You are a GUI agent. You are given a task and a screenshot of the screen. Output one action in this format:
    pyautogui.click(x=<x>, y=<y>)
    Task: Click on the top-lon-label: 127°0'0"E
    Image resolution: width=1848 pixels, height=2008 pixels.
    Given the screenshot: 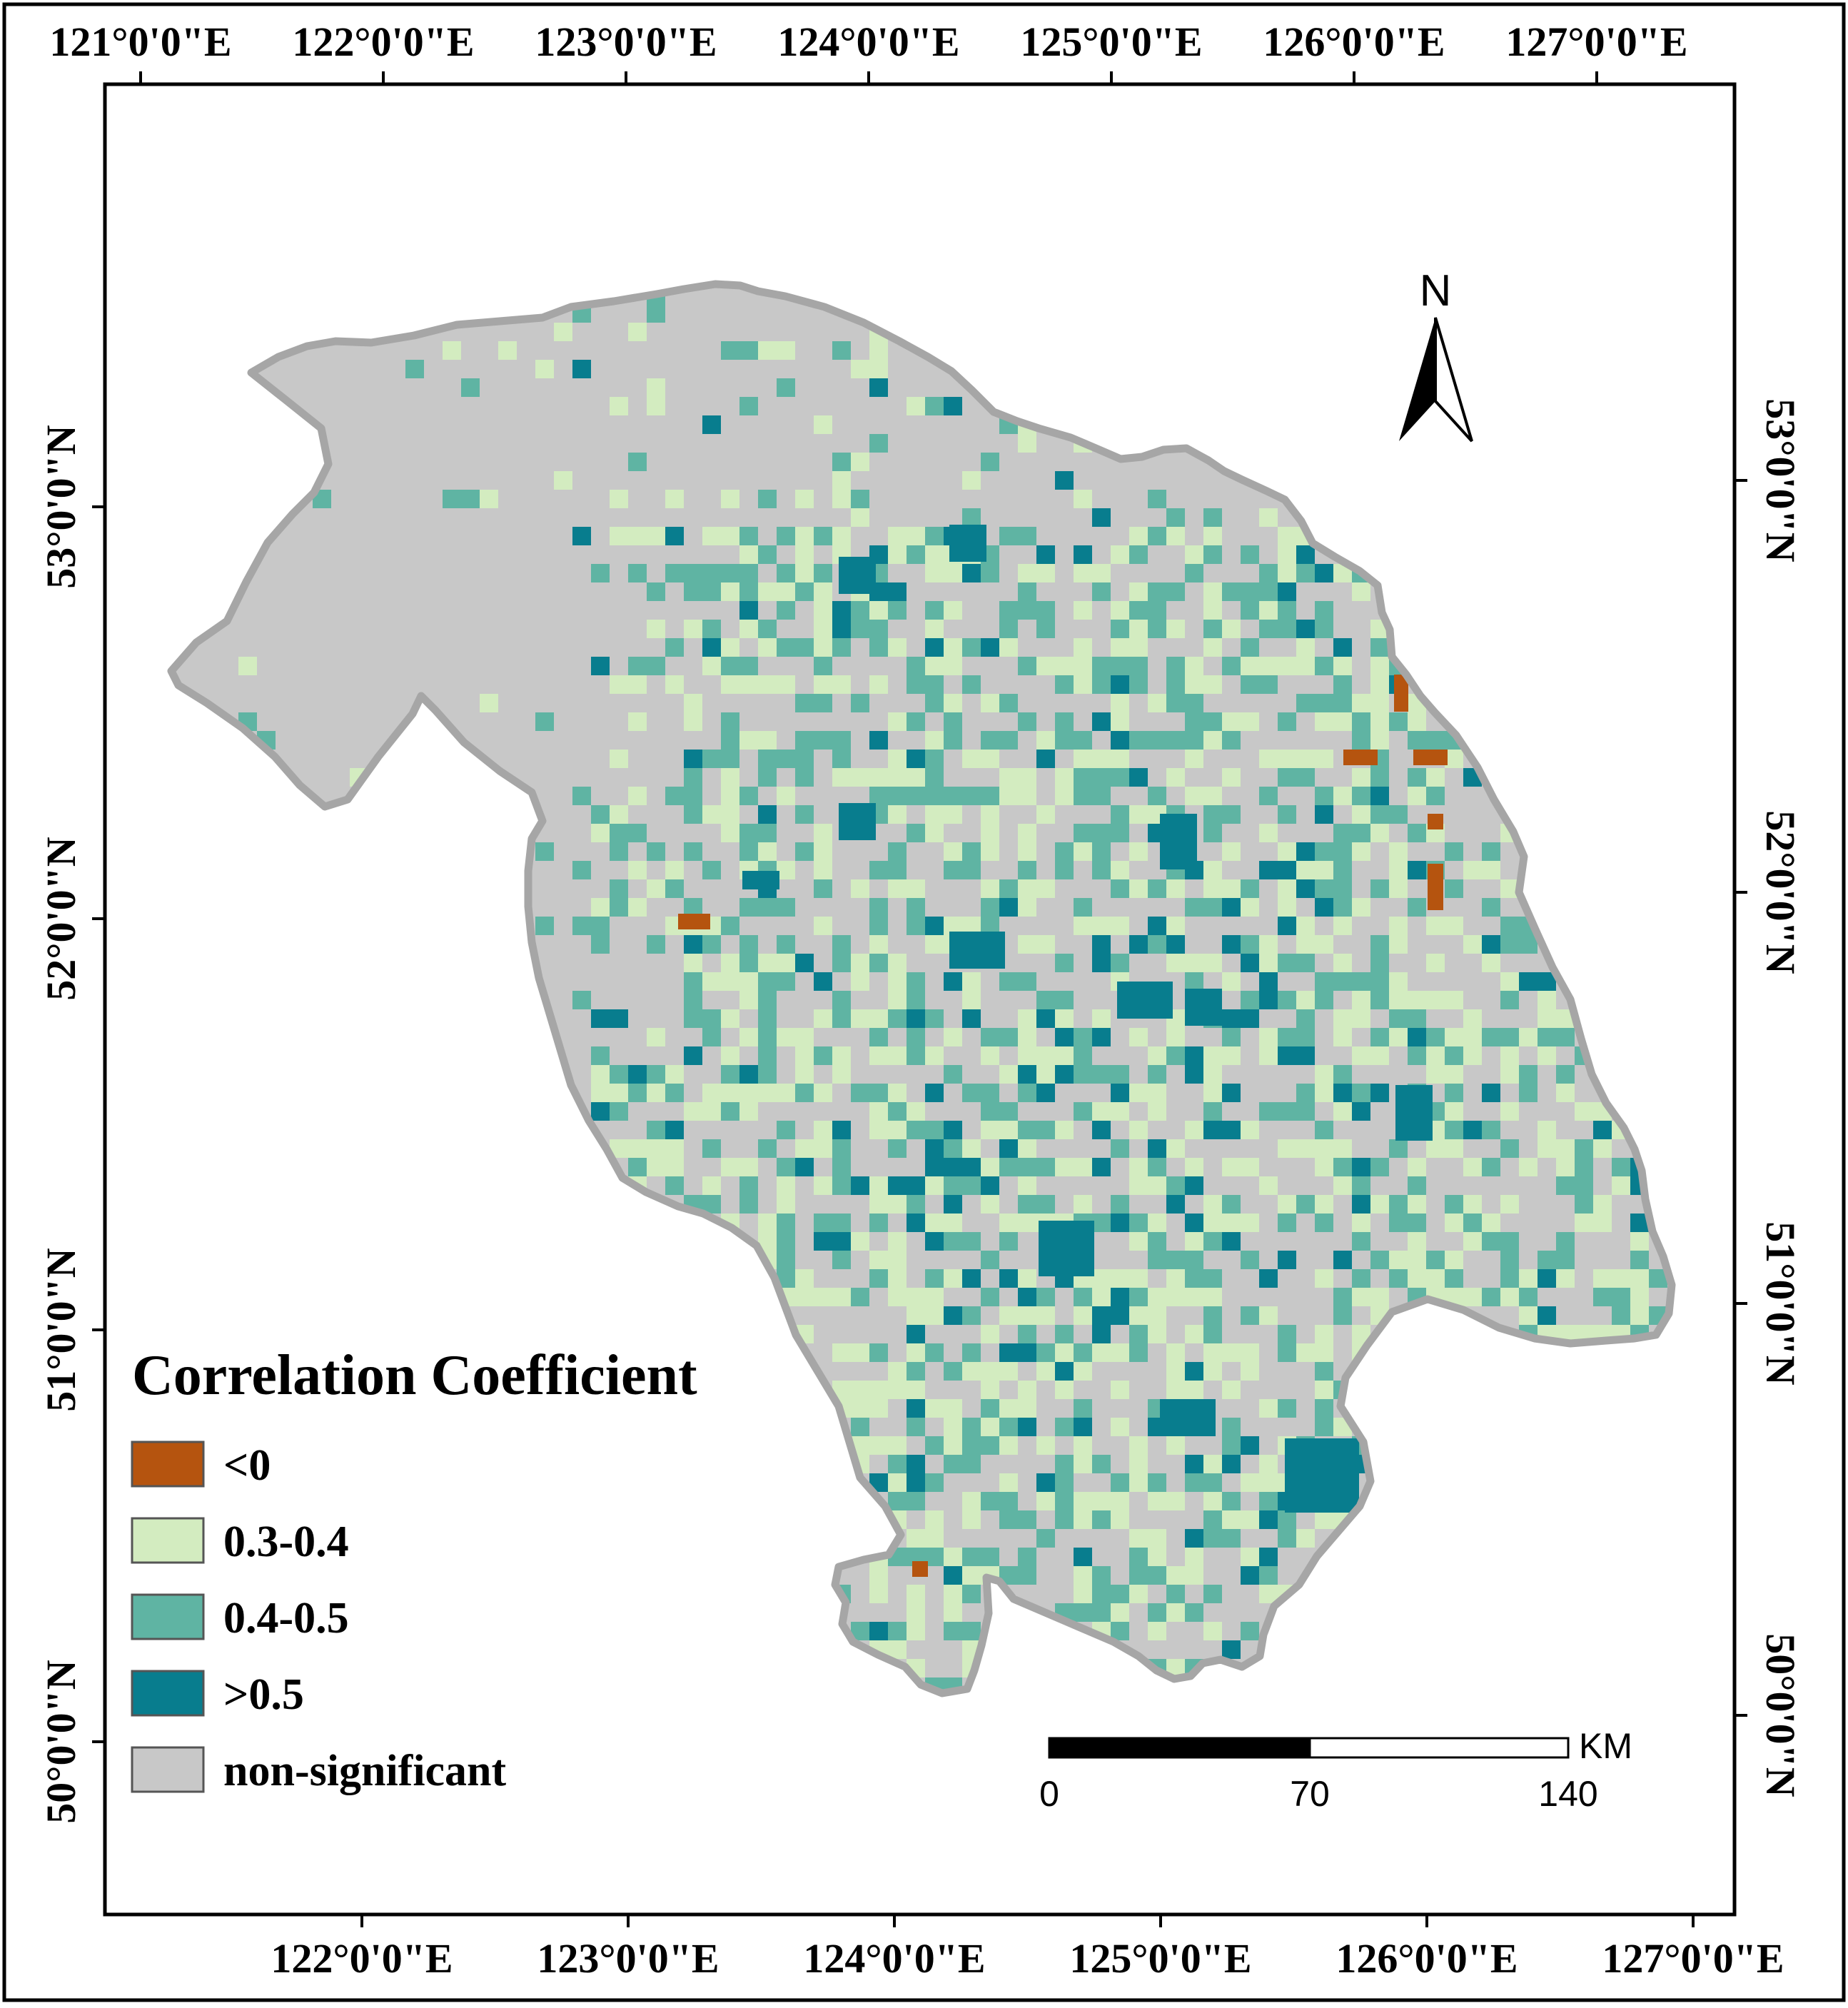 What is the action you would take?
    pyautogui.click(x=1596, y=42)
    